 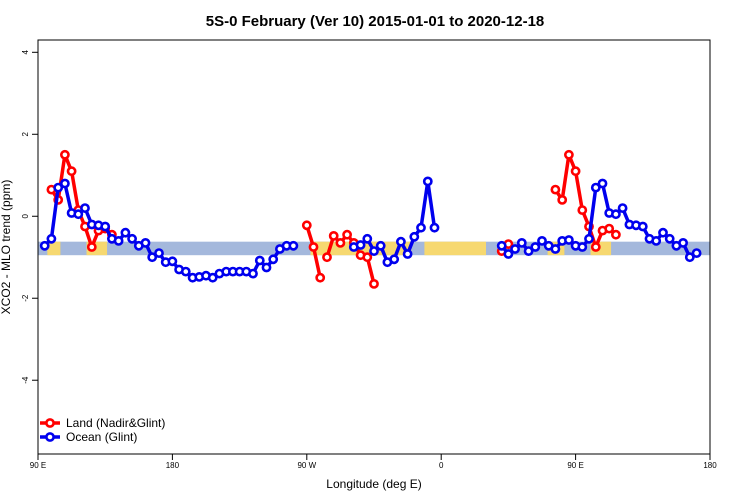 I want to click on legend-label: Ocean (Glint), so click(x=101, y=437).